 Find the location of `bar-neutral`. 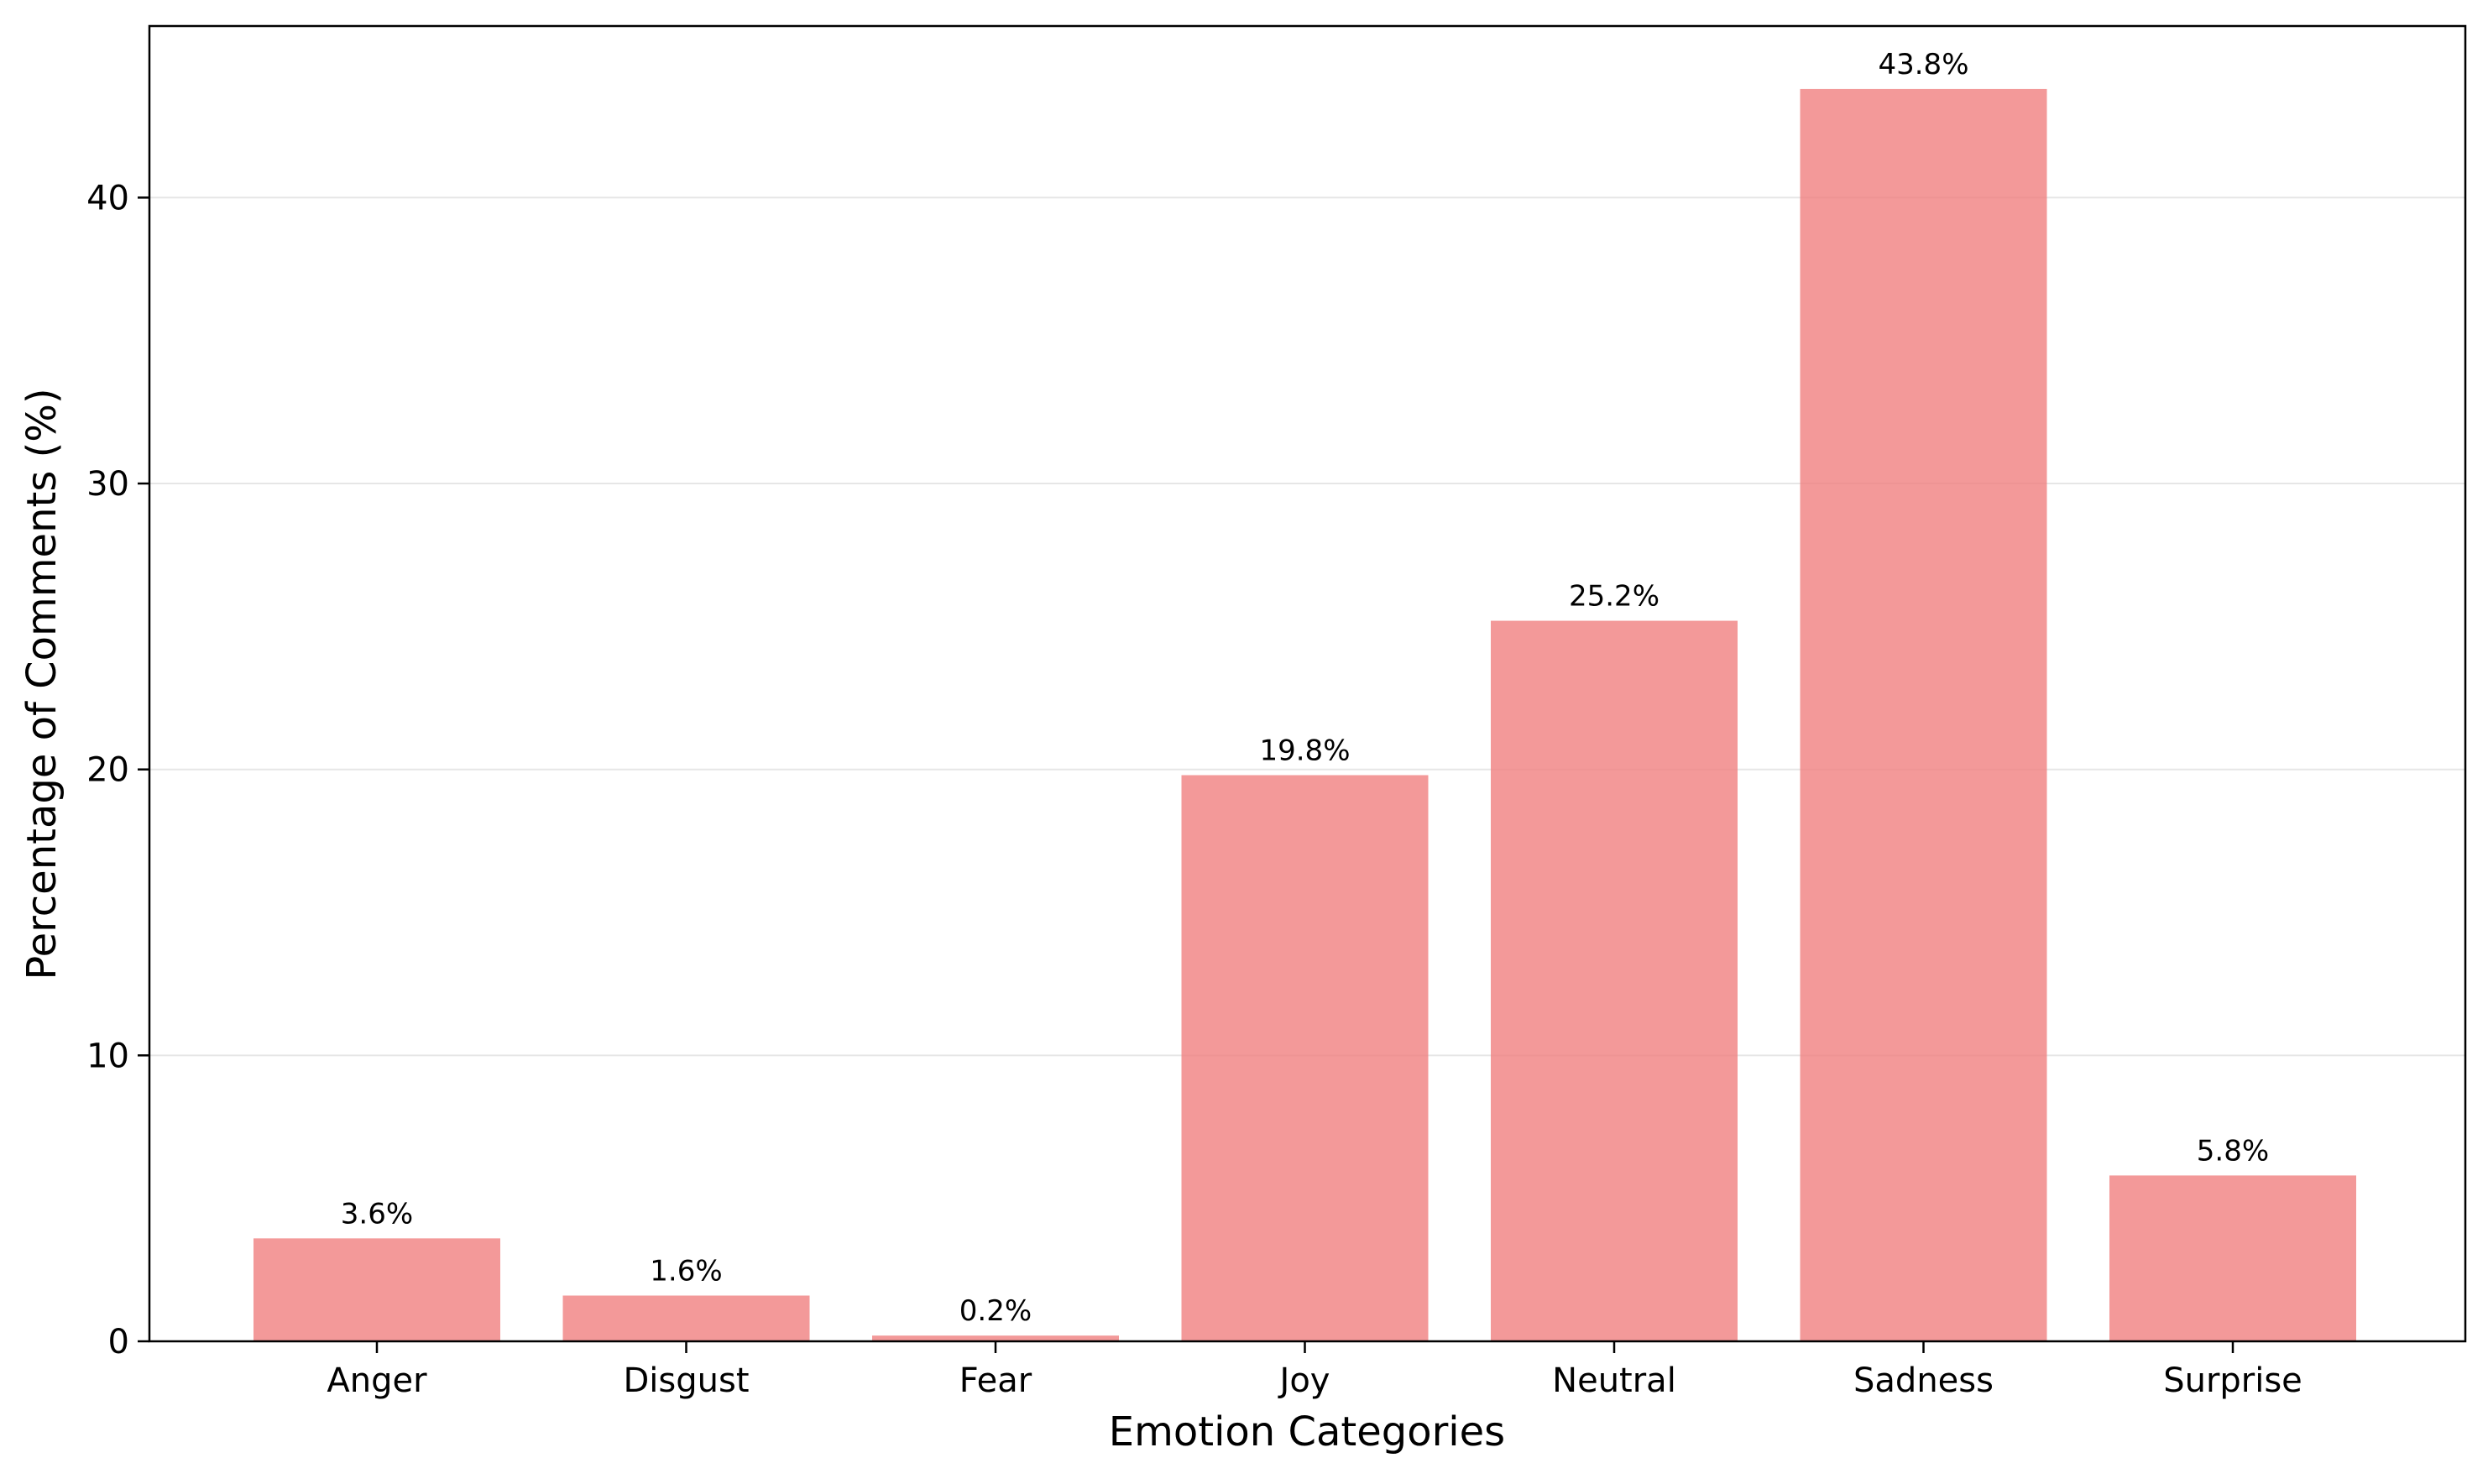

bar-neutral is located at coordinates (1614, 980).